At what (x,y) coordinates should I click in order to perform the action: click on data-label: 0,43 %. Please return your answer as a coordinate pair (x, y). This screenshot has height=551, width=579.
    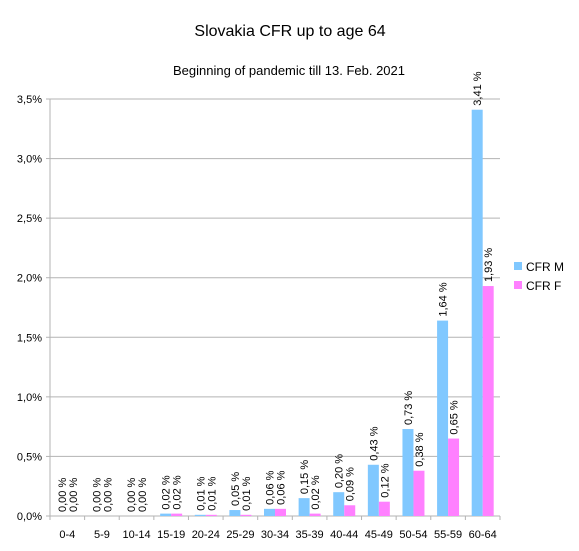
    Looking at the image, I should click on (374, 443).